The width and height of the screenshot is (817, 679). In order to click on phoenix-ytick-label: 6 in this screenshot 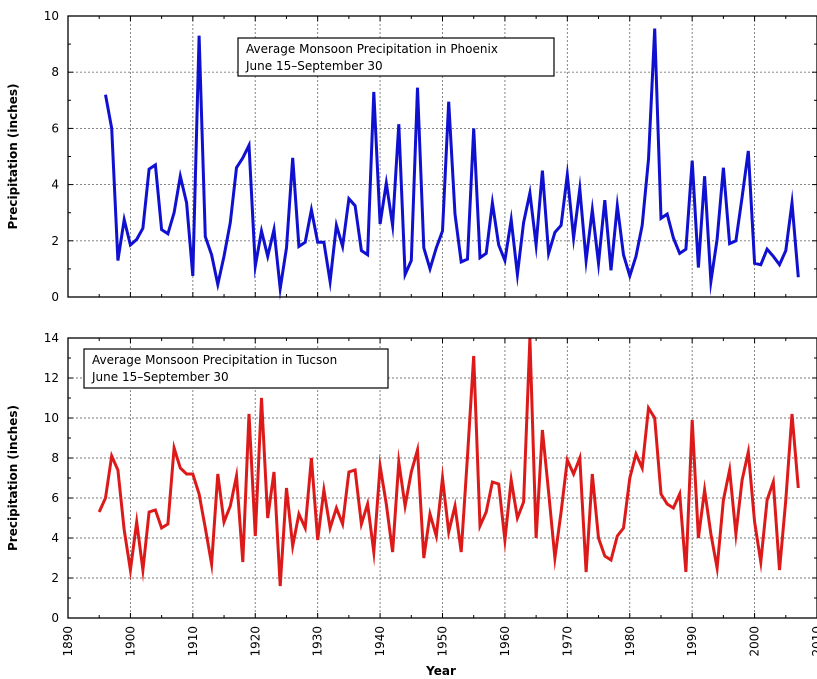, I will do `click(55, 128)`.